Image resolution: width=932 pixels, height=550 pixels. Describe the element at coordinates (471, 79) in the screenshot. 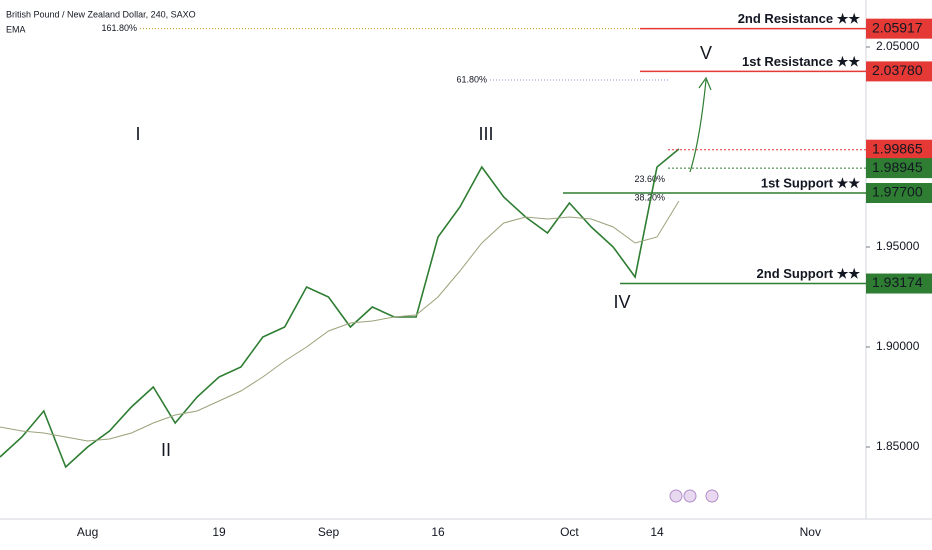

I see `fib-label: 61.80%` at that location.